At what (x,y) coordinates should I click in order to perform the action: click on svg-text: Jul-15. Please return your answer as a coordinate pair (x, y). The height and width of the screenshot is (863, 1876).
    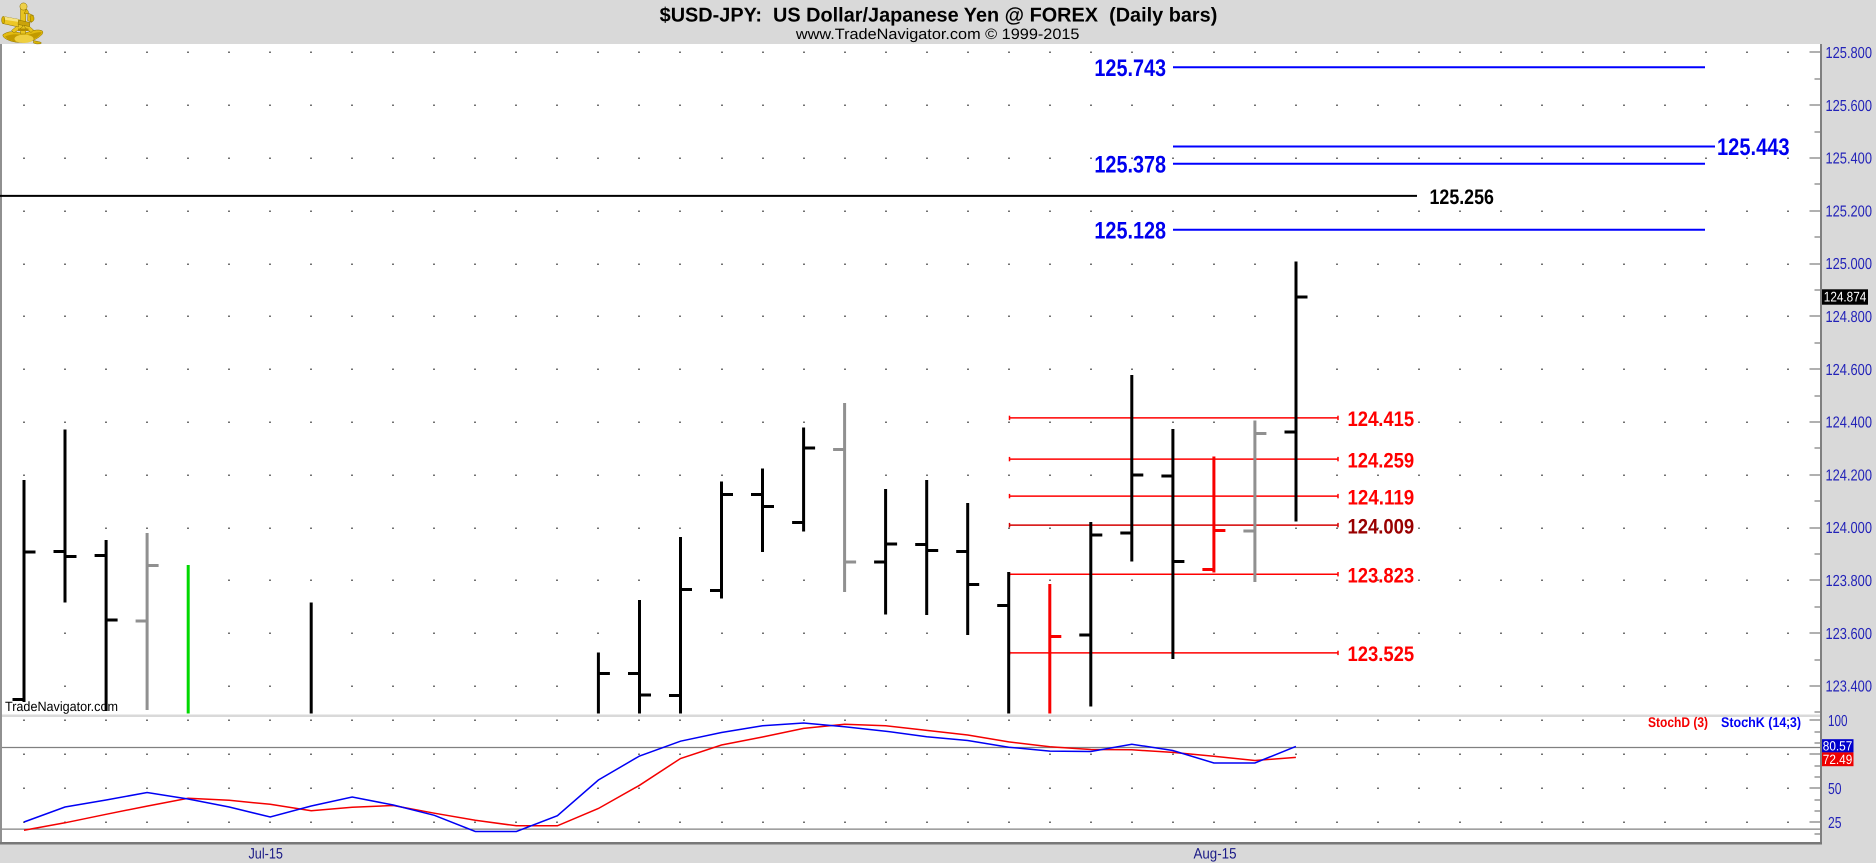
    Looking at the image, I should click on (265, 854).